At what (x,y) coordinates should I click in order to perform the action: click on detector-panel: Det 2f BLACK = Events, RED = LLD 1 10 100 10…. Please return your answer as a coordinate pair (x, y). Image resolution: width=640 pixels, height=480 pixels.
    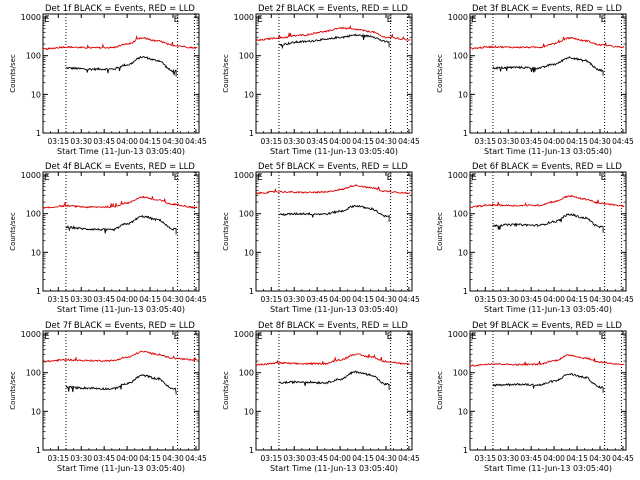
    Looking at the image, I should click on (321, 80).